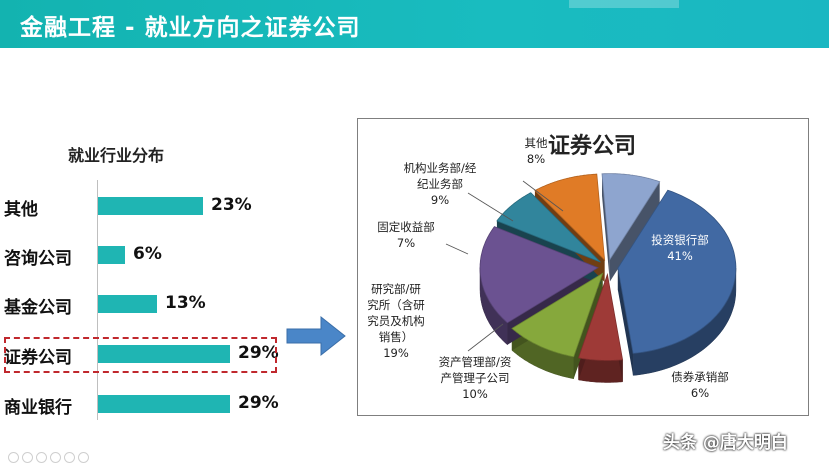 The width and height of the screenshot is (829, 467). I want to click on pie-slice-label: 究所（含研, so click(396, 305).